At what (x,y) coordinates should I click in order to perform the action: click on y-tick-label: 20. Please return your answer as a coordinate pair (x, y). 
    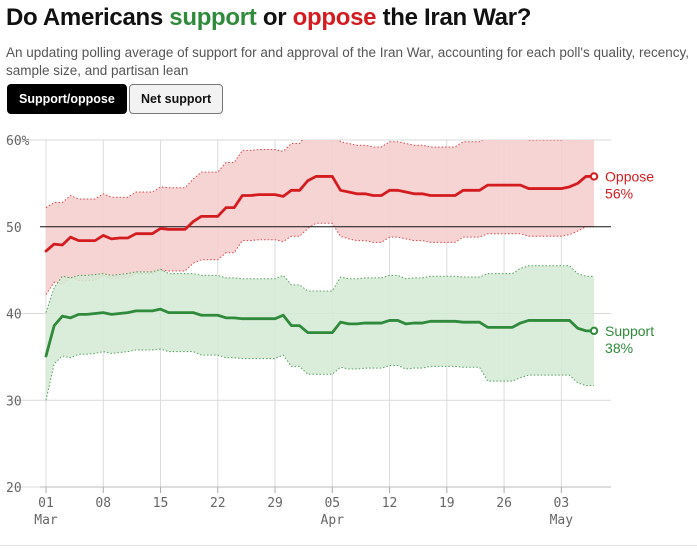
    Looking at the image, I should click on (14, 488).